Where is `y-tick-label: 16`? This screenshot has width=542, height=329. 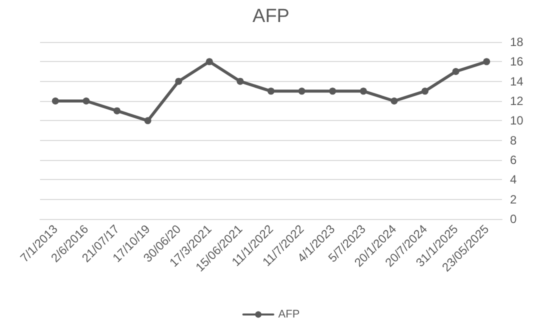 y-tick-label: 16 is located at coordinates (517, 61).